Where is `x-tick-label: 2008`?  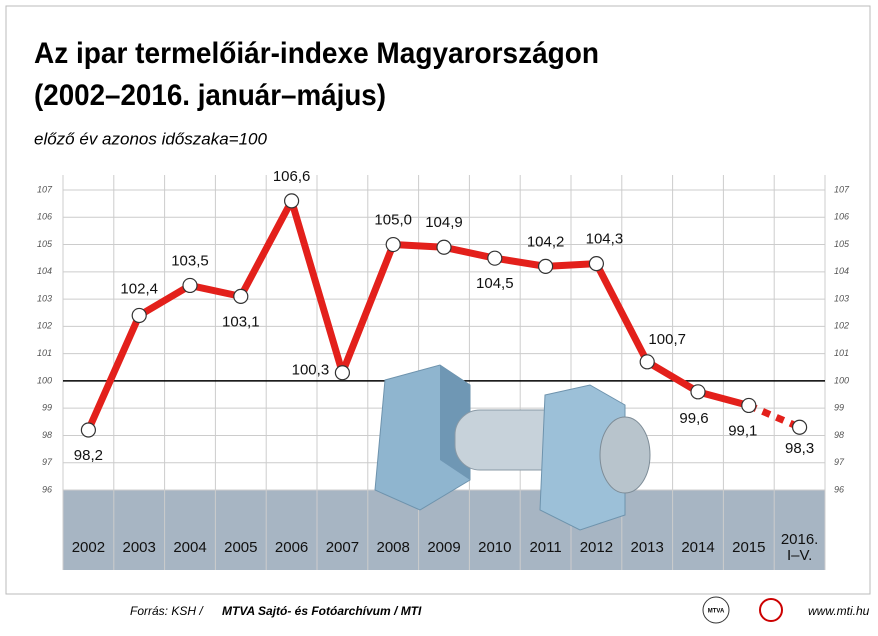
x-tick-label: 2008 is located at coordinates (393, 547).